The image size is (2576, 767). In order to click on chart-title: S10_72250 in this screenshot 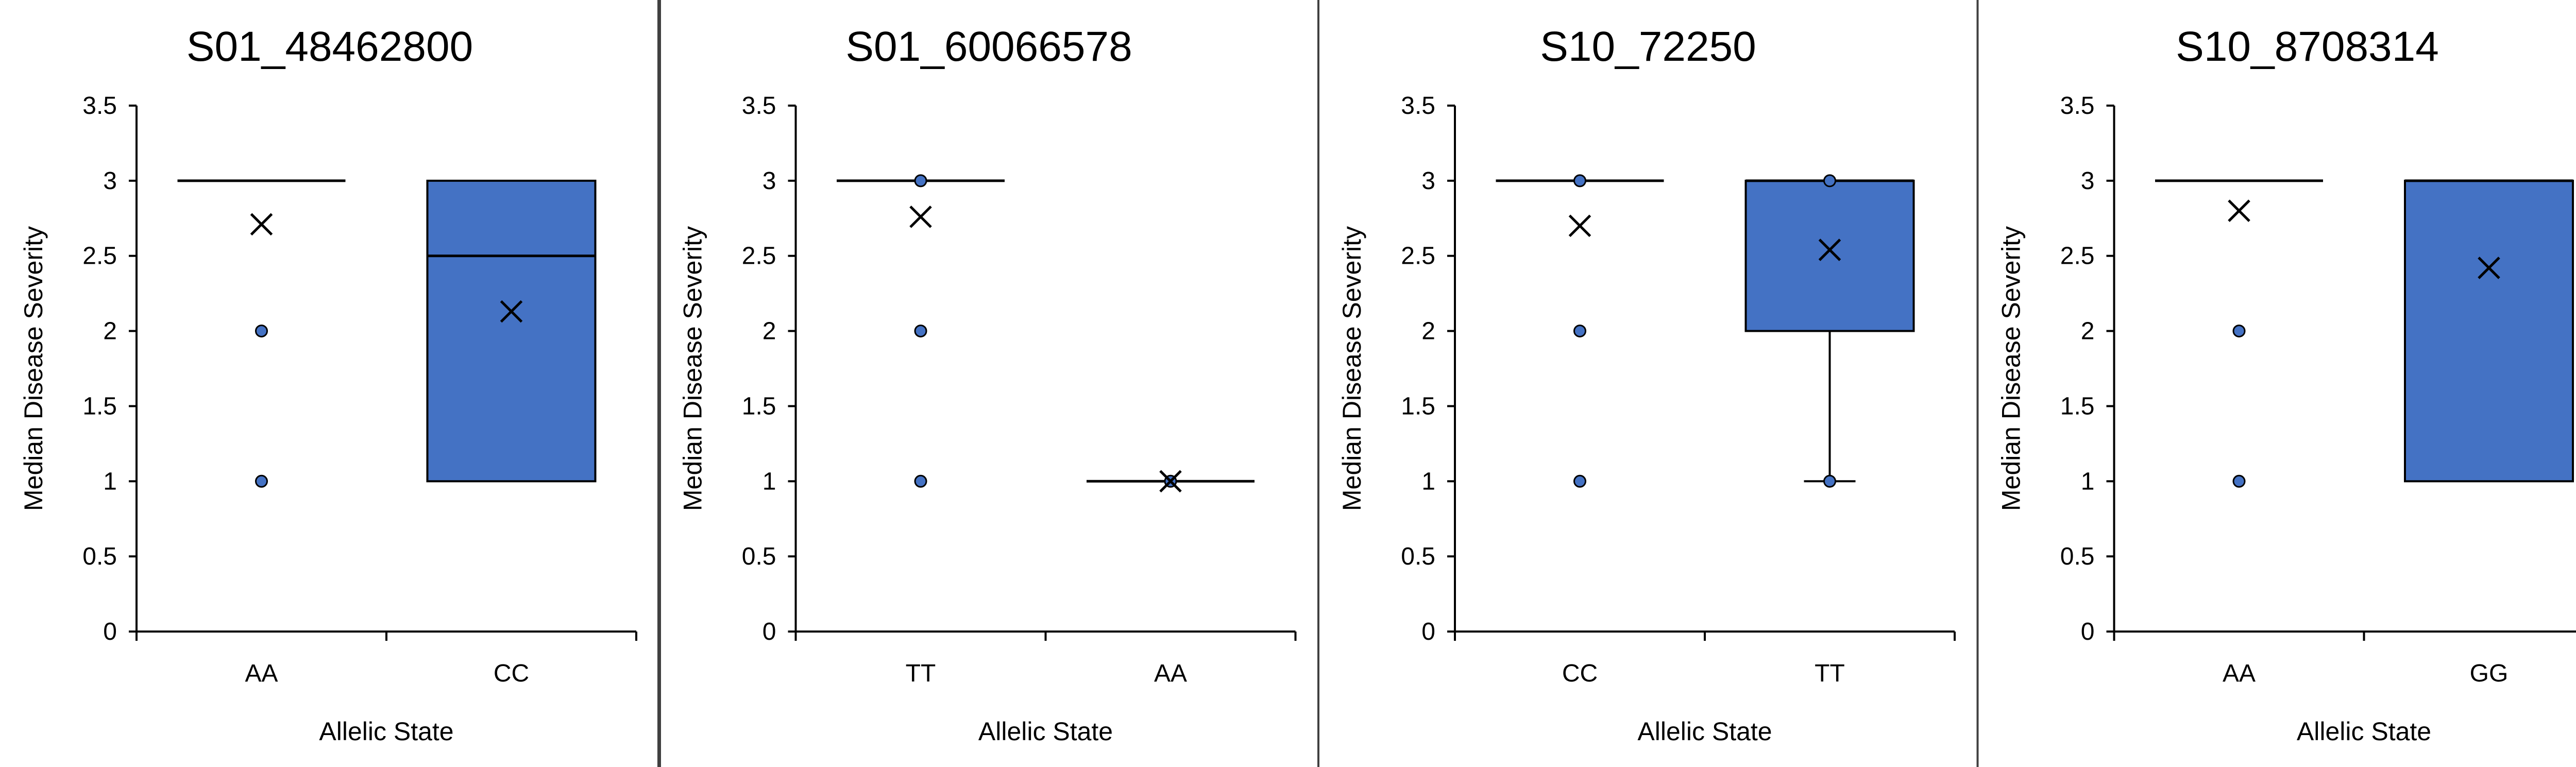, I will do `click(1648, 46)`.